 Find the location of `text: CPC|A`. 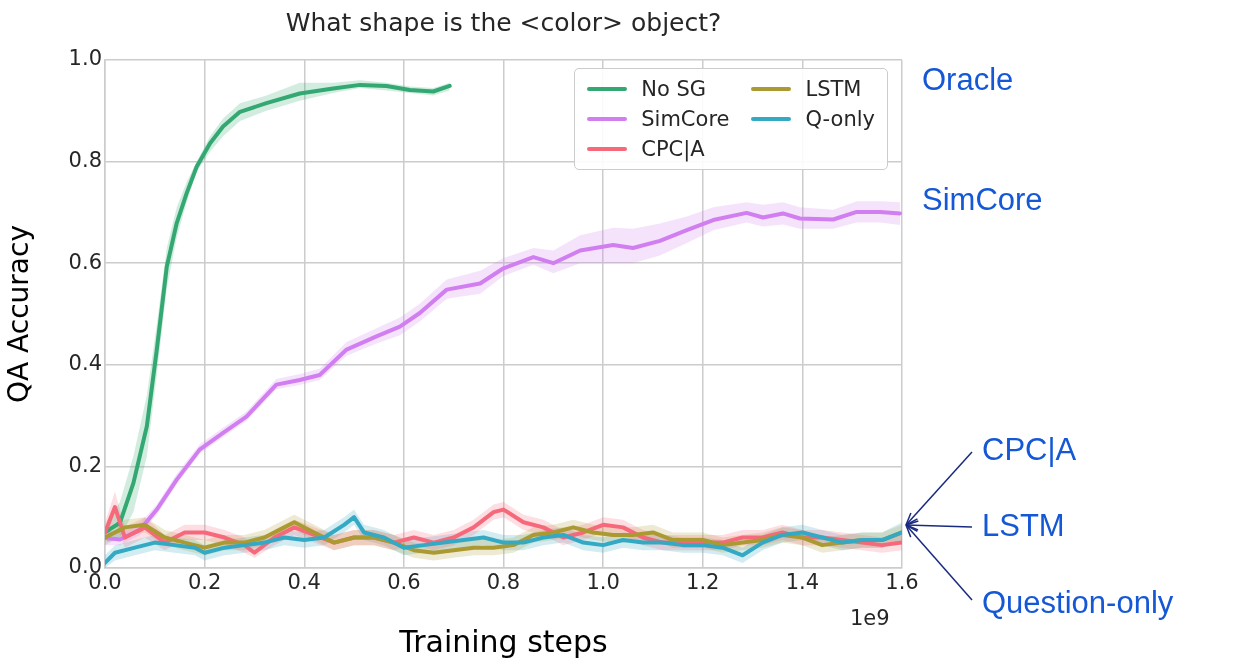

text: CPC|A is located at coordinates (1029, 450).